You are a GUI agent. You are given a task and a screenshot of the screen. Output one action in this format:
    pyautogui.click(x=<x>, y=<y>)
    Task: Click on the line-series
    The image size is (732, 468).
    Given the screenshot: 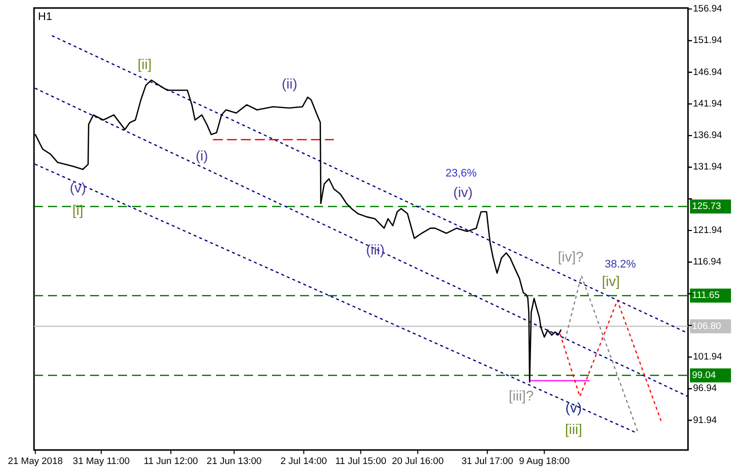 What is the action you would take?
    pyautogui.click(x=611, y=361)
    